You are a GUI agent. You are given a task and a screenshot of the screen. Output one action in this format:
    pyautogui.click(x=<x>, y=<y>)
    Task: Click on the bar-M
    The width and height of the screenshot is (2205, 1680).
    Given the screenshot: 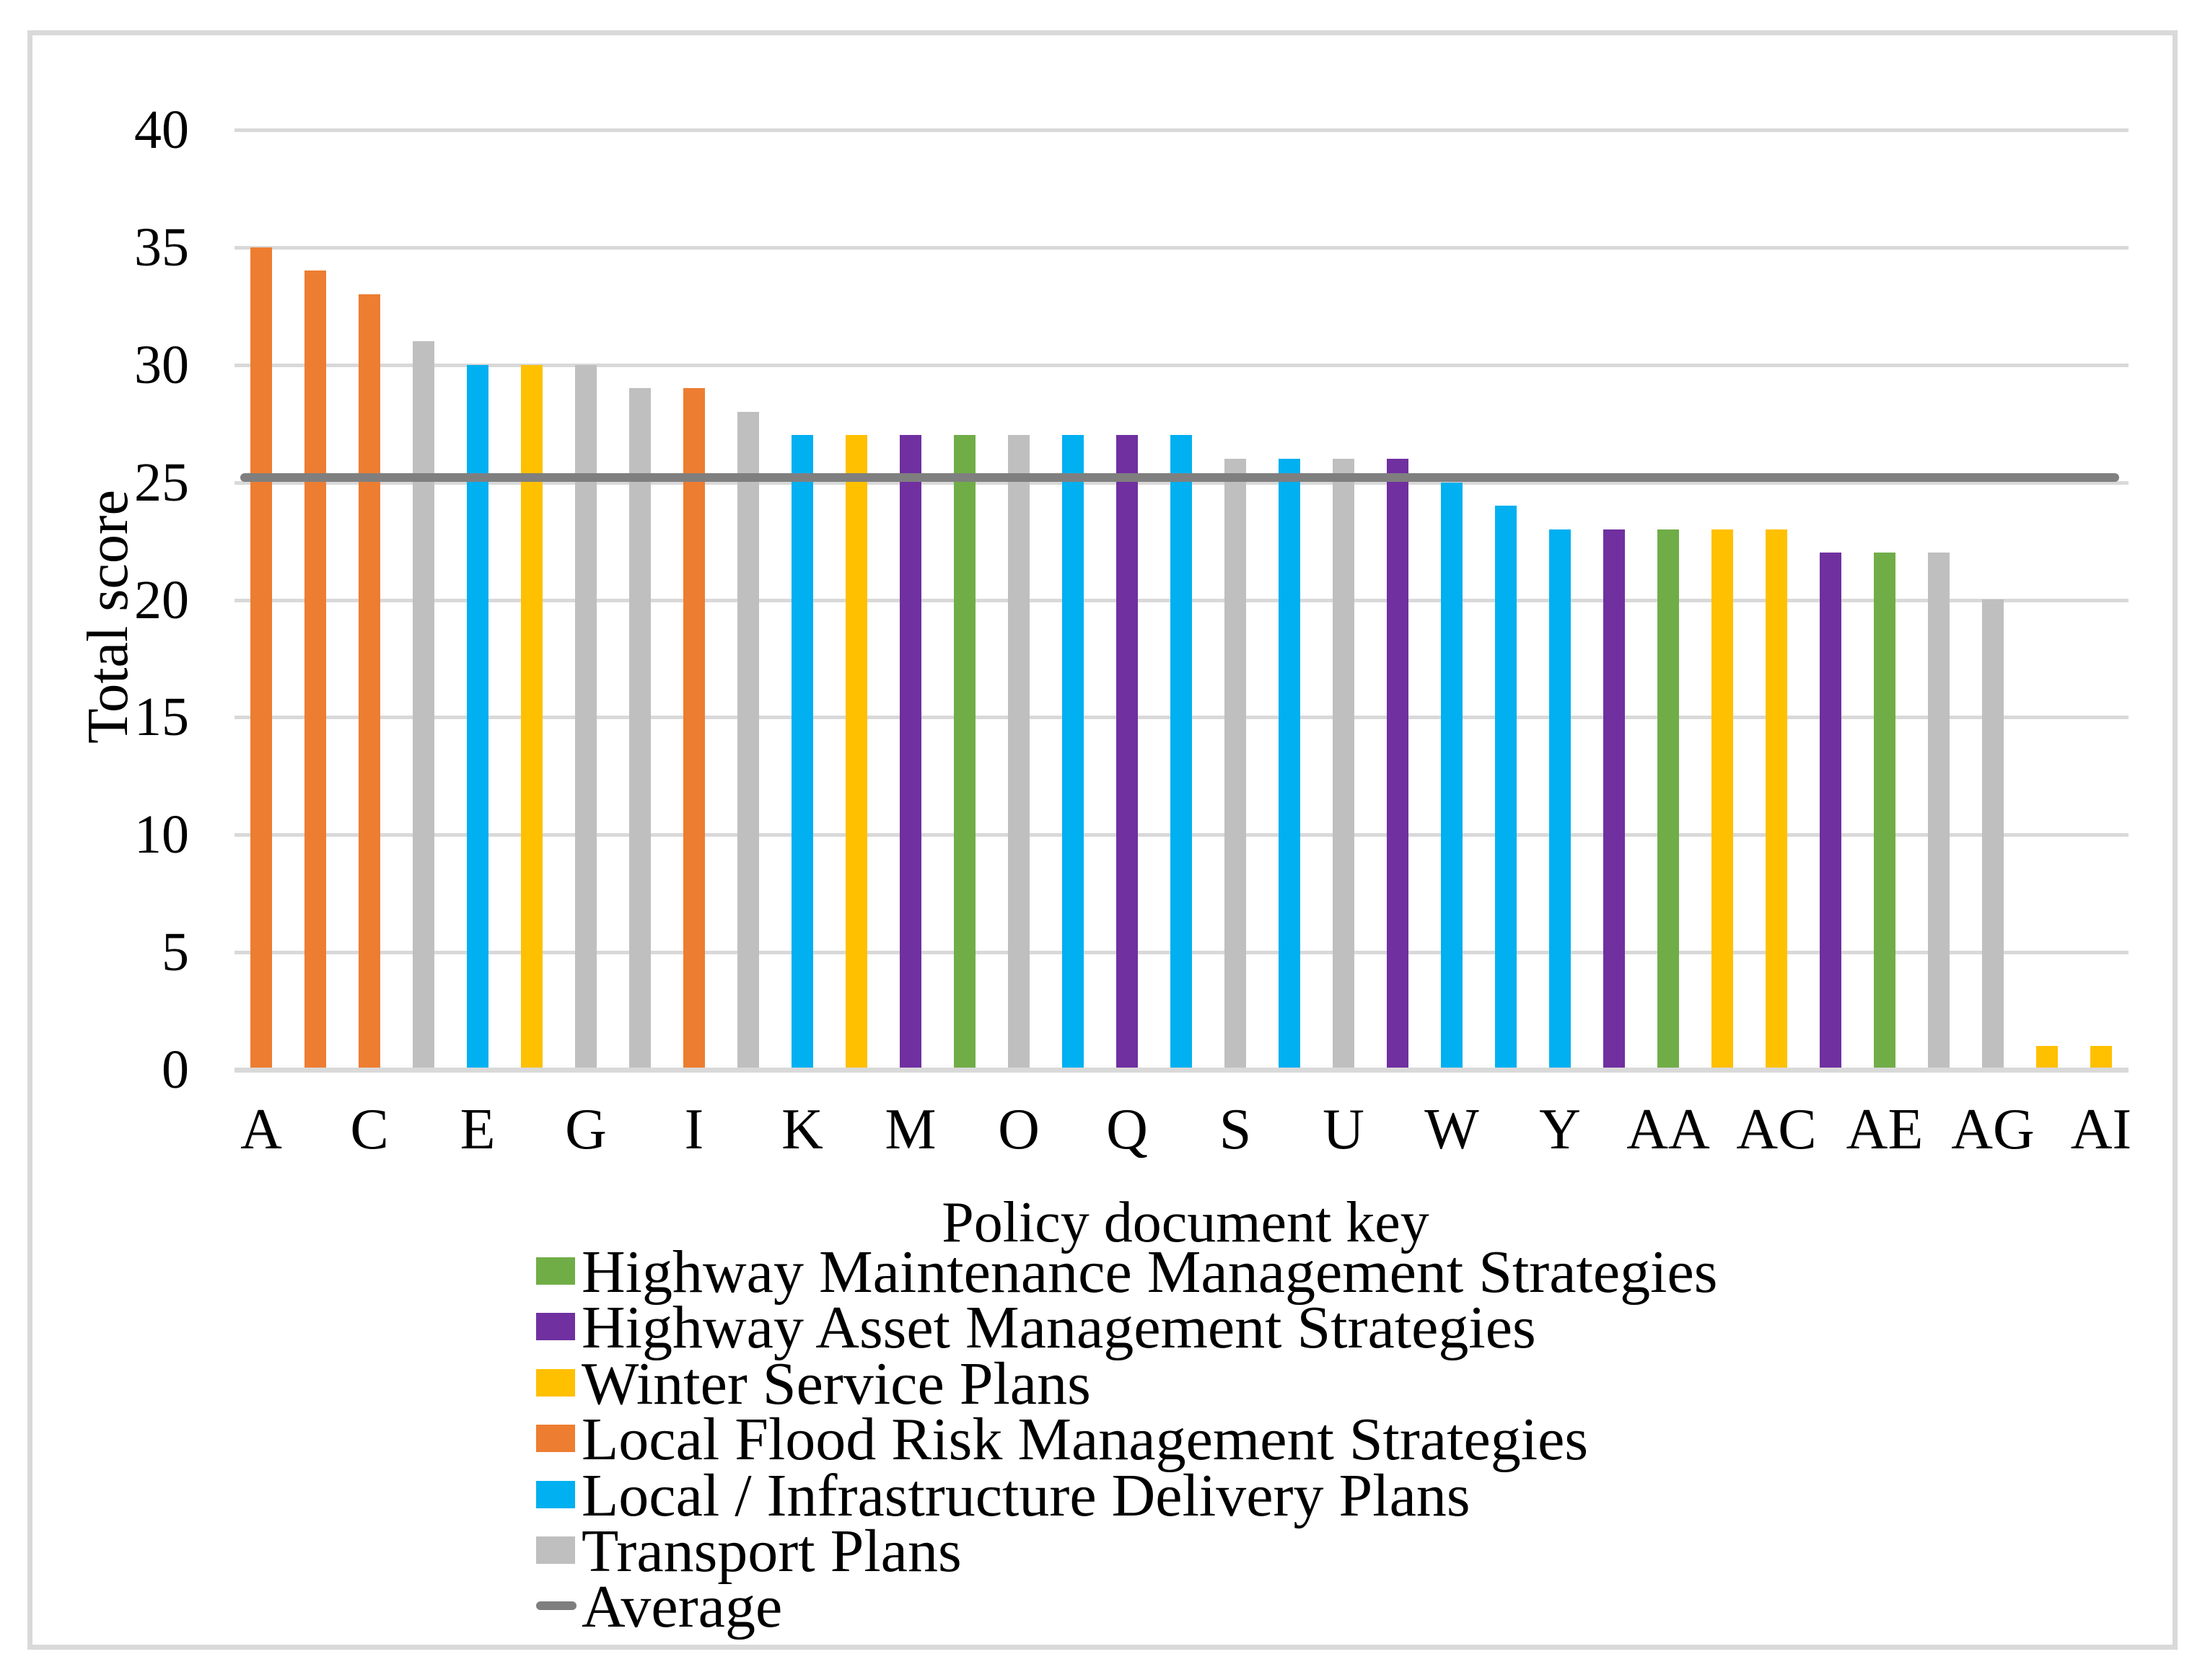 What is the action you would take?
    pyautogui.click(x=911, y=752)
    